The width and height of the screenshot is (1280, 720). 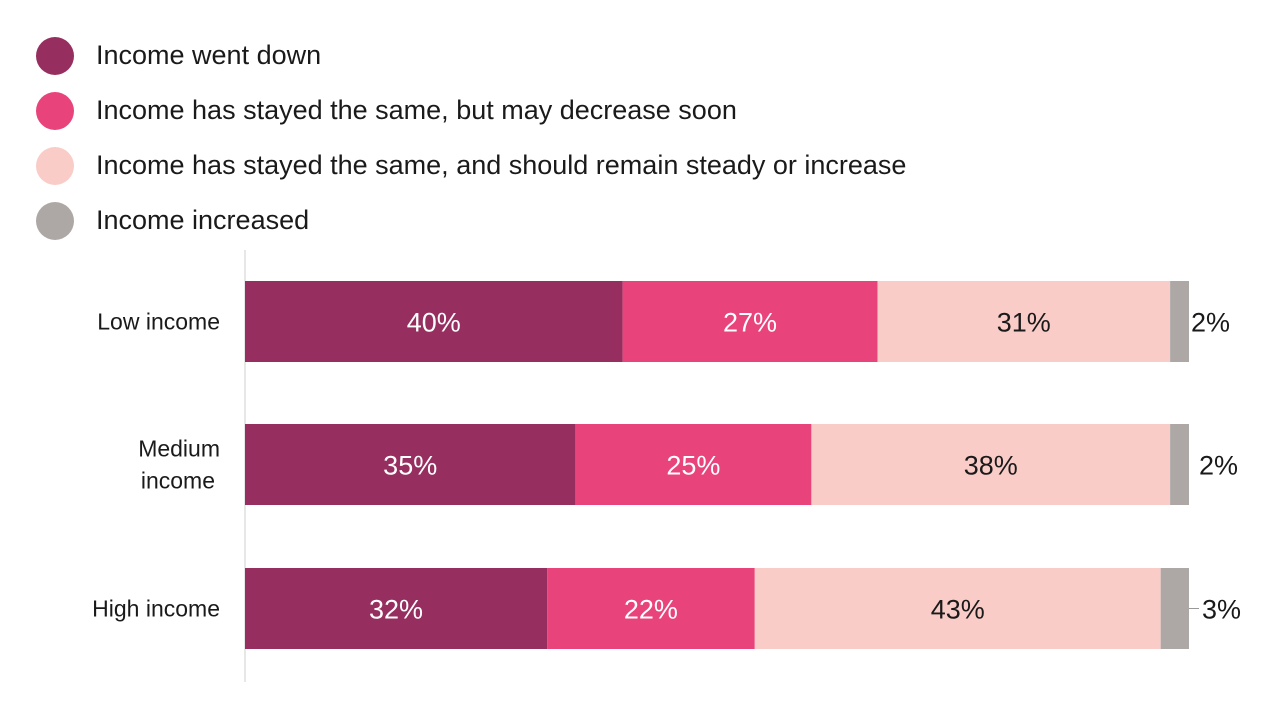 I want to click on category-label: Medium income, so click(x=179, y=465).